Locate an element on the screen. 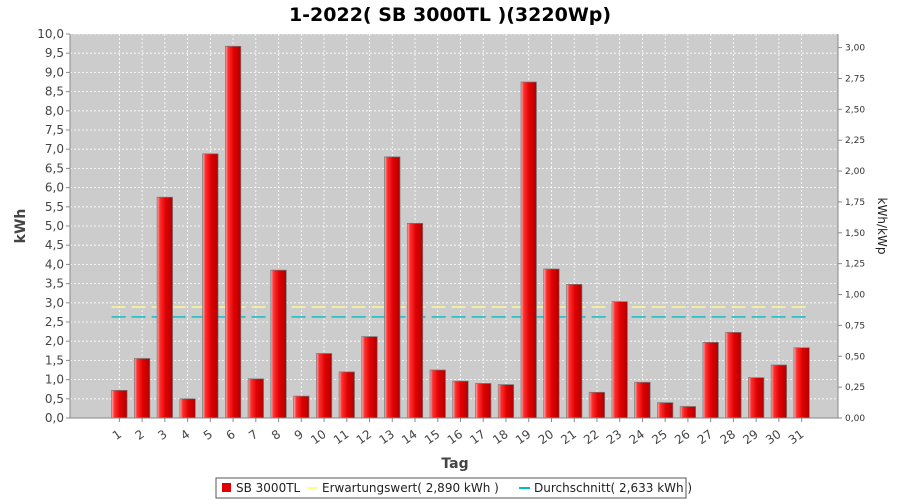 The image size is (900, 504). x-tick-label: 29 is located at coordinates (750, 437).